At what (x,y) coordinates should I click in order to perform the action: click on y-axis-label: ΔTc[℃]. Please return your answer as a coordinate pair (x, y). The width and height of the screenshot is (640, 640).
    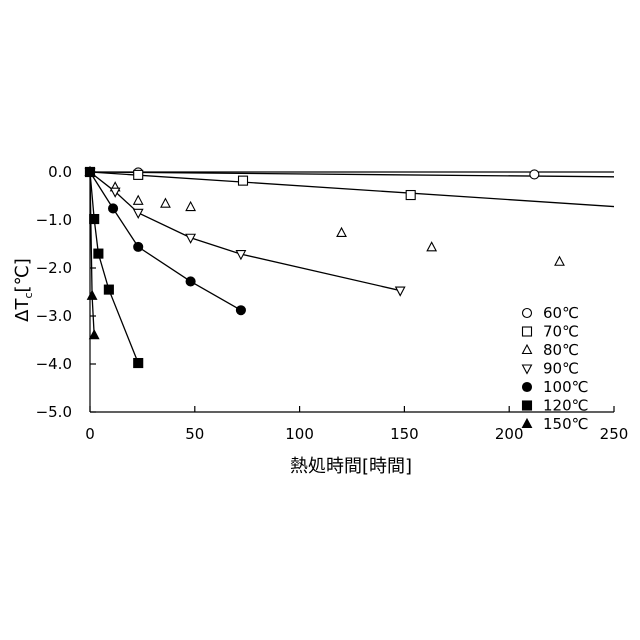
    Looking at the image, I should click on (23, 290).